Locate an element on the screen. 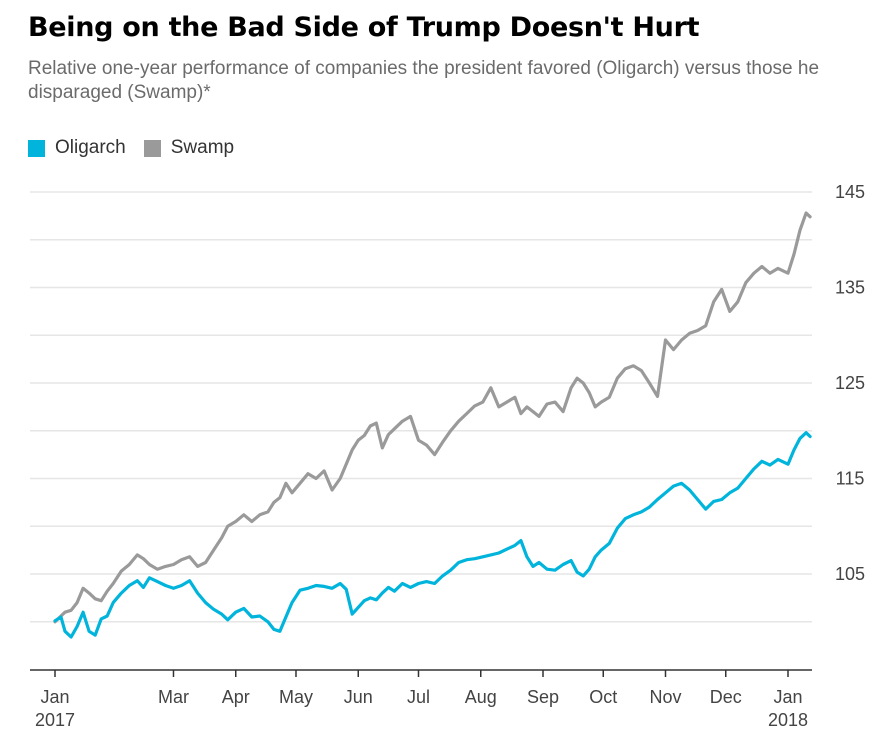 The image size is (889, 743). x-tick-label: Sep is located at coordinates (543, 697).